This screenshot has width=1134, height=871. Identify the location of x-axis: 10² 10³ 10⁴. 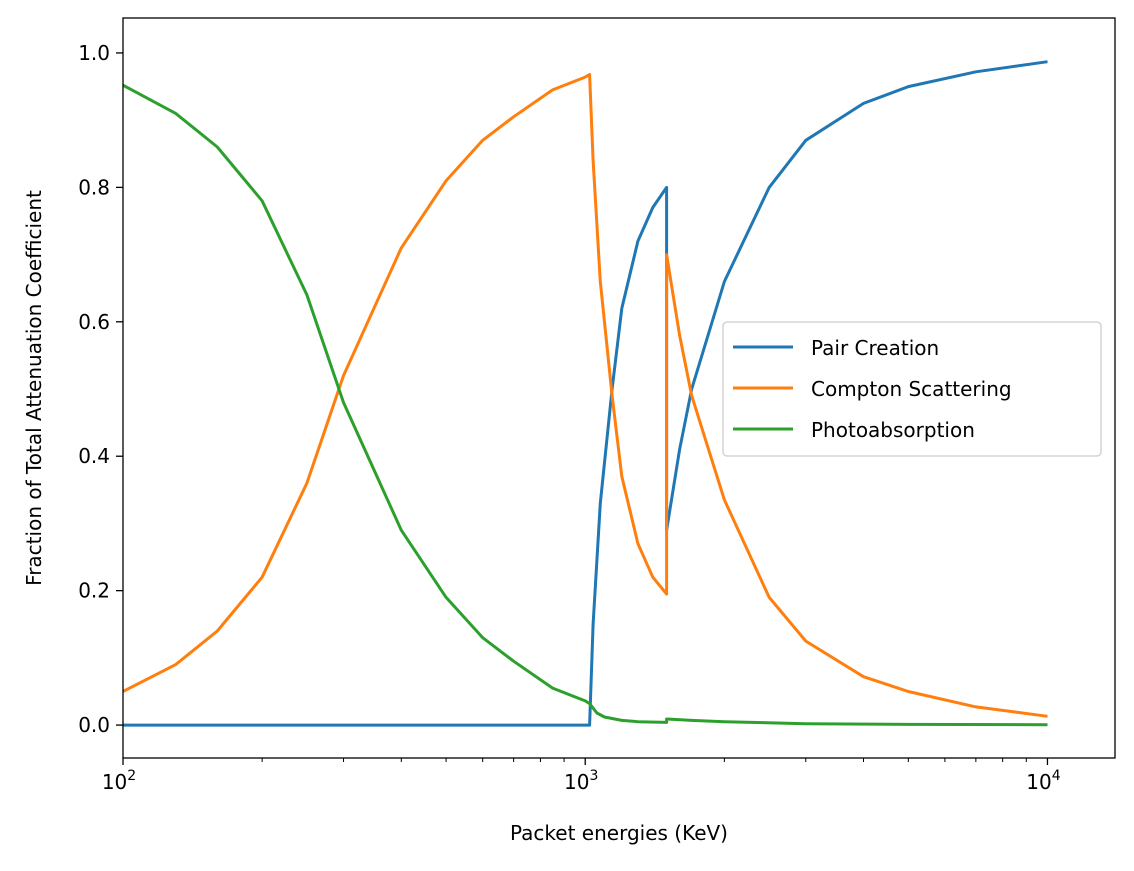
(581, 776).